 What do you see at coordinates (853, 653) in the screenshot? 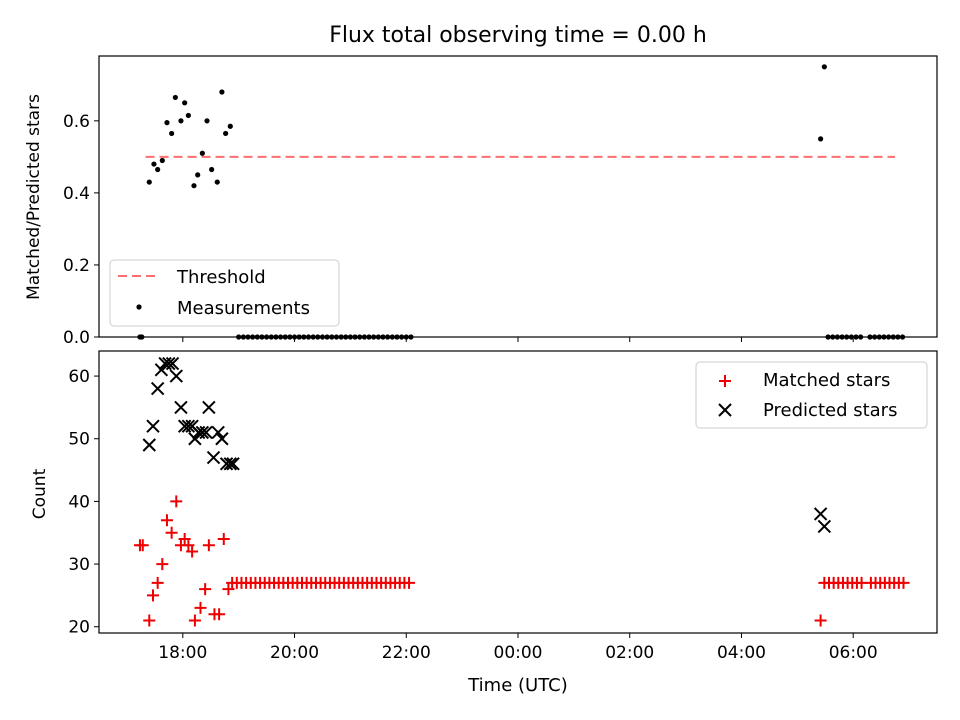
I see `bottom-xtick-label: 06:00` at bounding box center [853, 653].